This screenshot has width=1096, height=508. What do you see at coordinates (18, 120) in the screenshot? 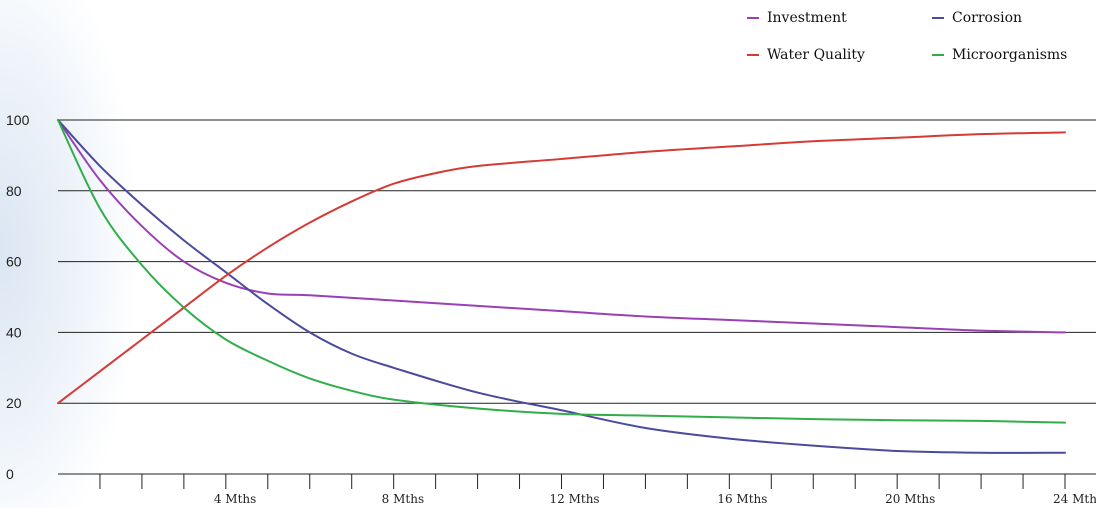
I see `y-tick-label-100: 100` at bounding box center [18, 120].